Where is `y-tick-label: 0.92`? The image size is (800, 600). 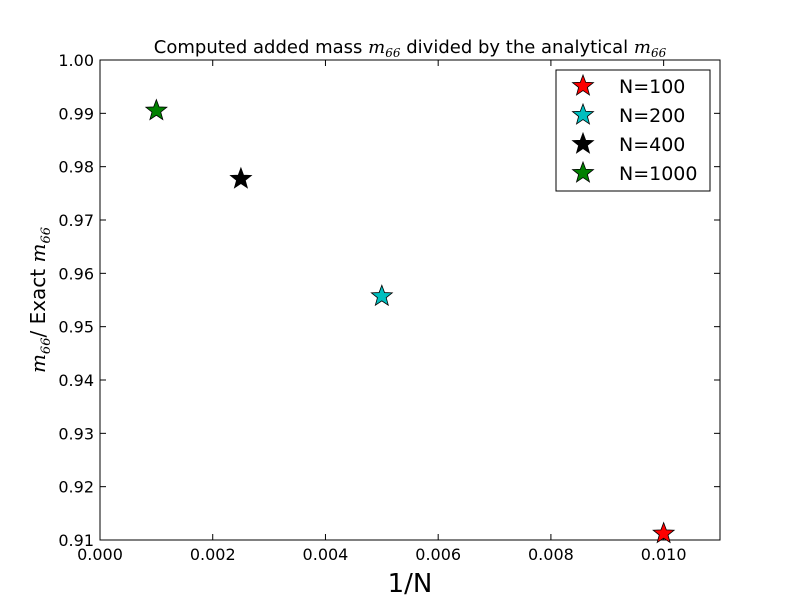 y-tick-label: 0.92 is located at coordinates (76, 487).